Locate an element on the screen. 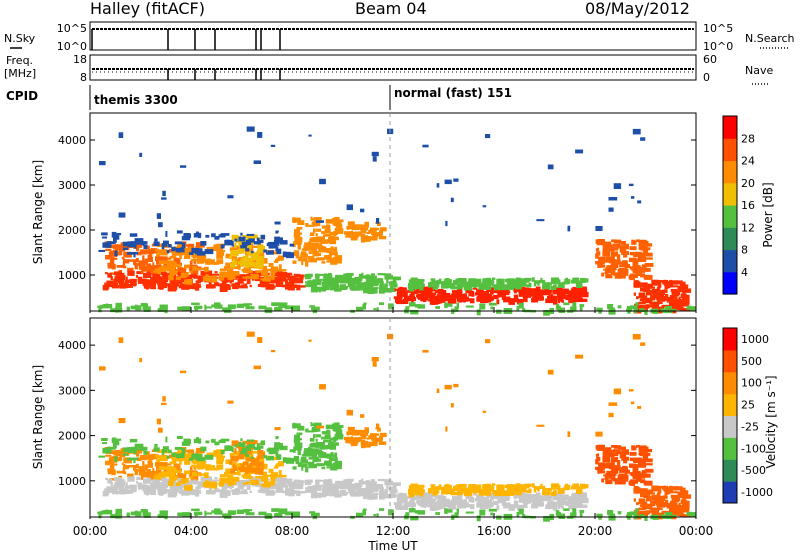 The image size is (800, 554). power-ylabel: Slant Range [km] is located at coordinates (38, 212).